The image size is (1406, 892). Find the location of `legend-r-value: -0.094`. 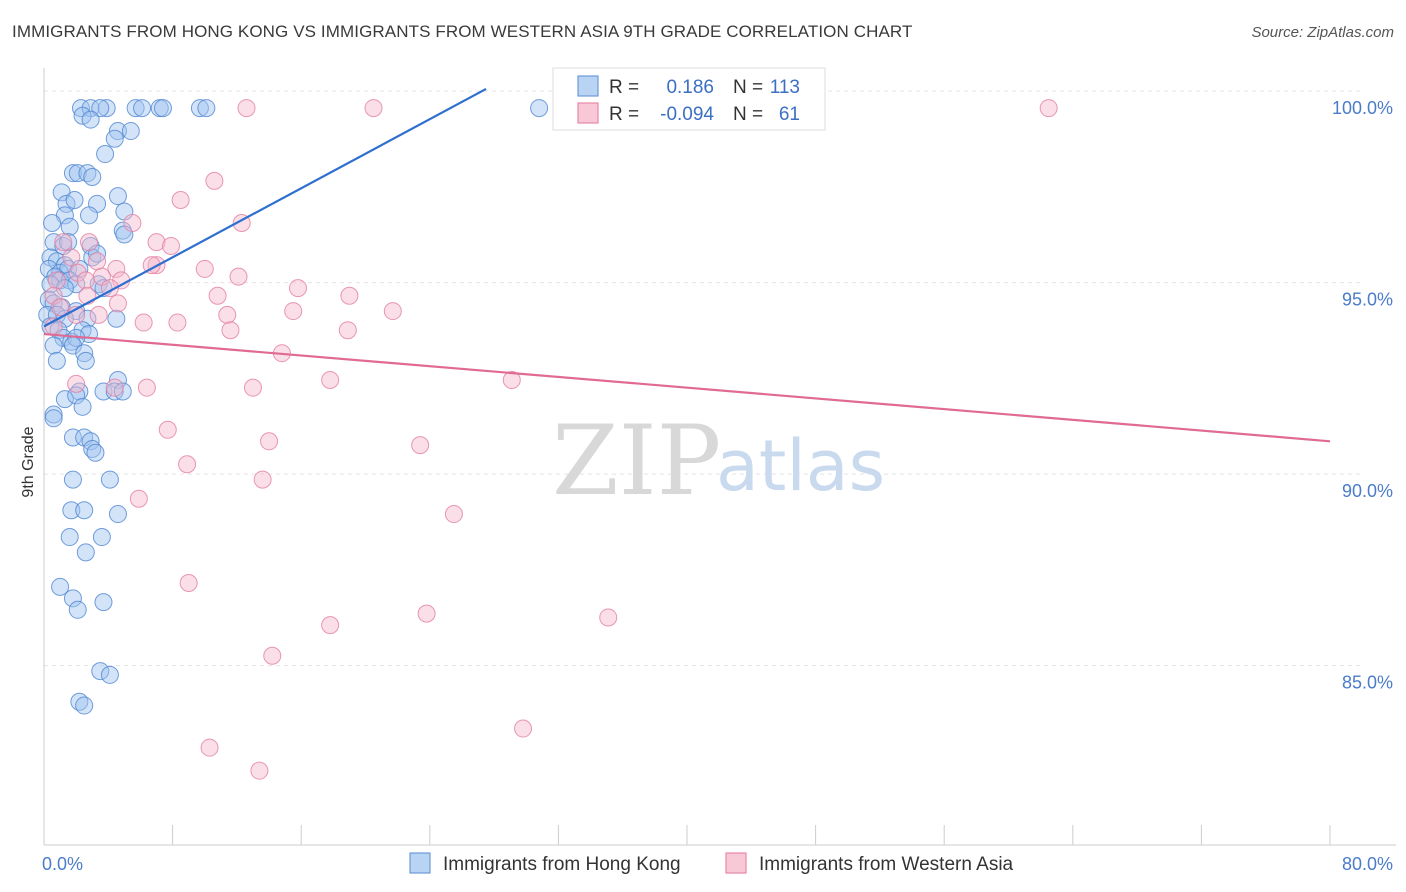

legend-r-value: -0.094 is located at coordinates (687, 114).